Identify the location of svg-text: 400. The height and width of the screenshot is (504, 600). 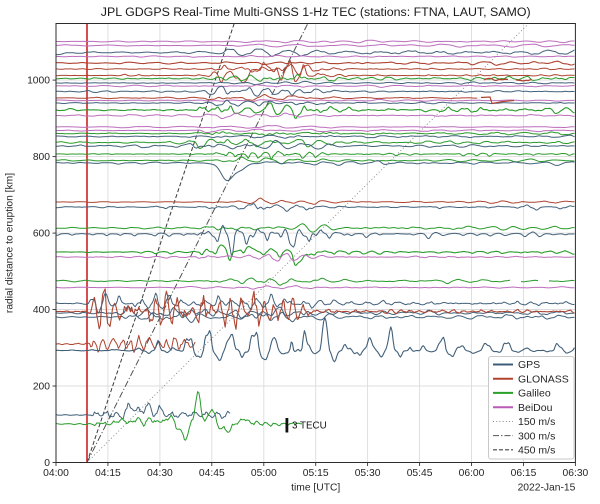
(41, 310).